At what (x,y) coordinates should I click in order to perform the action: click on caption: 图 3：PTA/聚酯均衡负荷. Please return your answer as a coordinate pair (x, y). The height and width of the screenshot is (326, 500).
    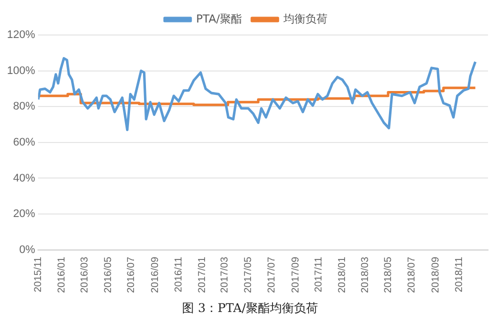
    Looking at the image, I should click on (250, 308).